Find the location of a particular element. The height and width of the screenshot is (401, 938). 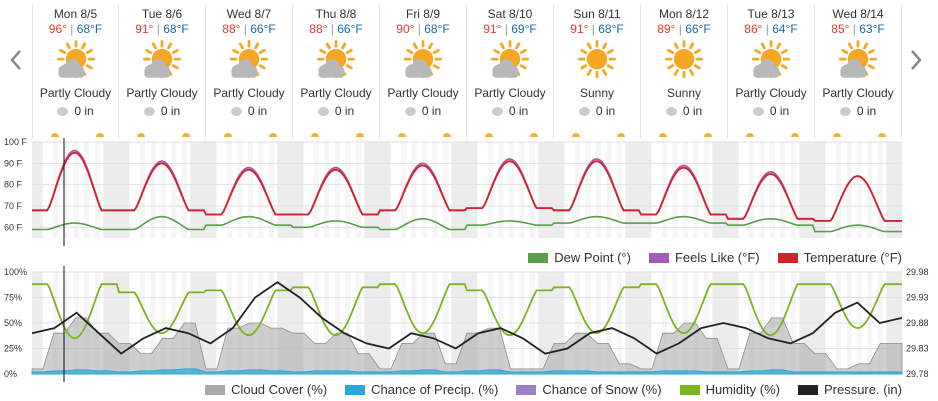

day-card: Thu 8/8 88° | 66°F Partly Cloudy 0 in is located at coordinates (336, 71).